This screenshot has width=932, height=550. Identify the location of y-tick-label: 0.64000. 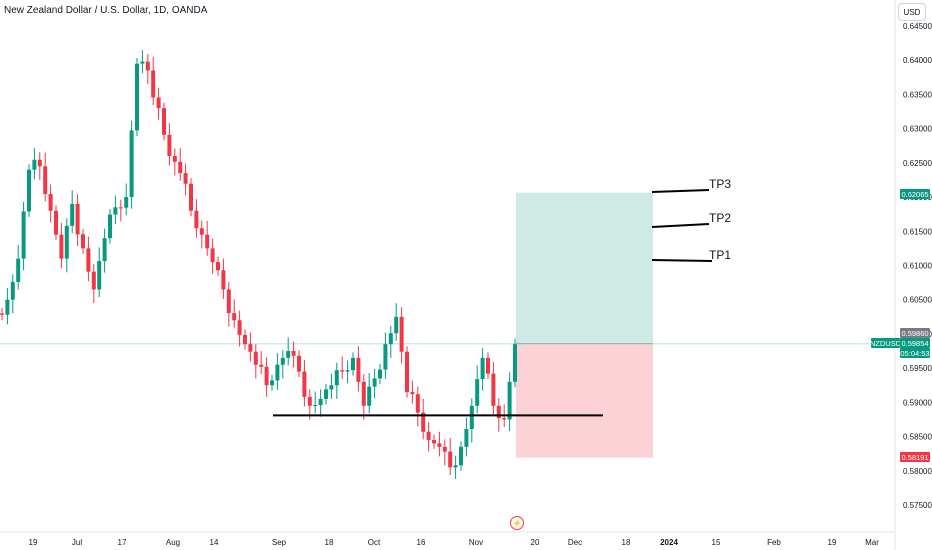
(917, 60).